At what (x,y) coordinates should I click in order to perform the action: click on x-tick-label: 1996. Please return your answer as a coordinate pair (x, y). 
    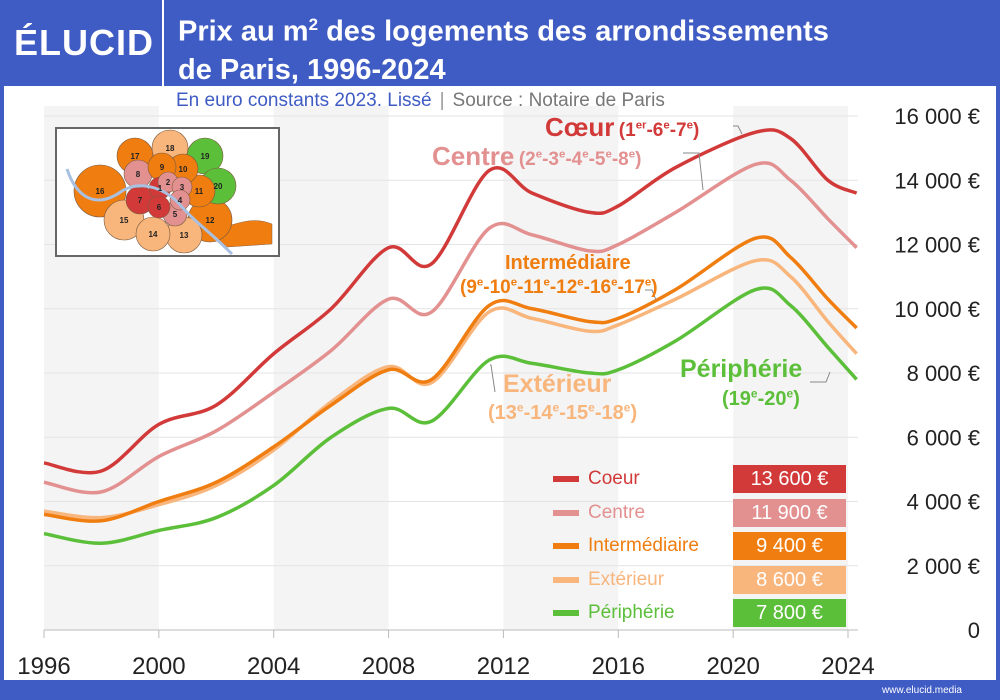
    Looking at the image, I should click on (43, 666).